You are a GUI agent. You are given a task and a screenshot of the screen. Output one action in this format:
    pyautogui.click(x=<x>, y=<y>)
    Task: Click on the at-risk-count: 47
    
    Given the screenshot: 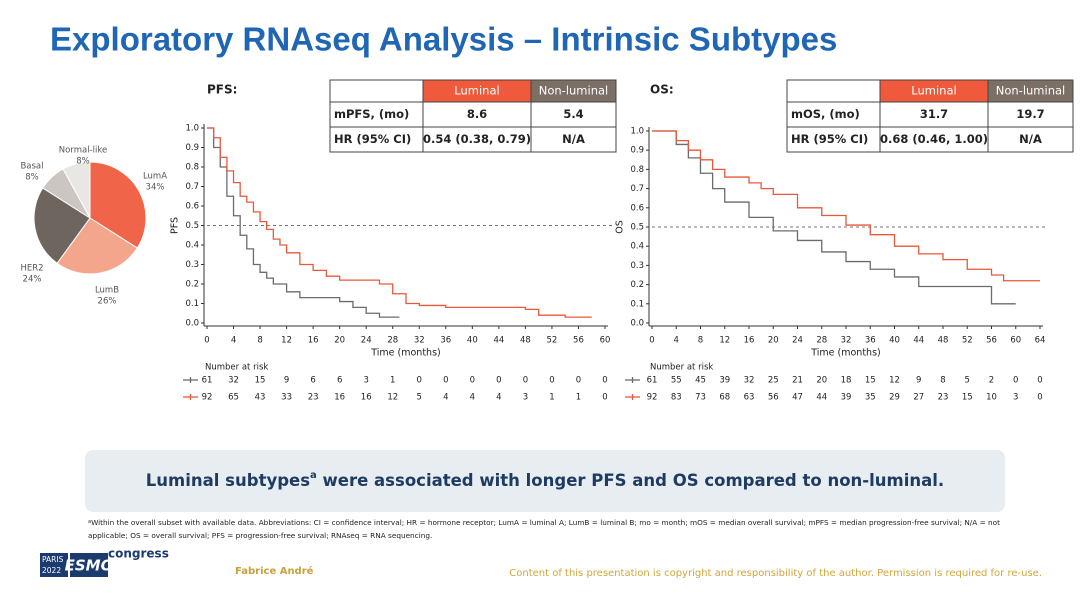 What is the action you would take?
    pyautogui.click(x=797, y=398)
    